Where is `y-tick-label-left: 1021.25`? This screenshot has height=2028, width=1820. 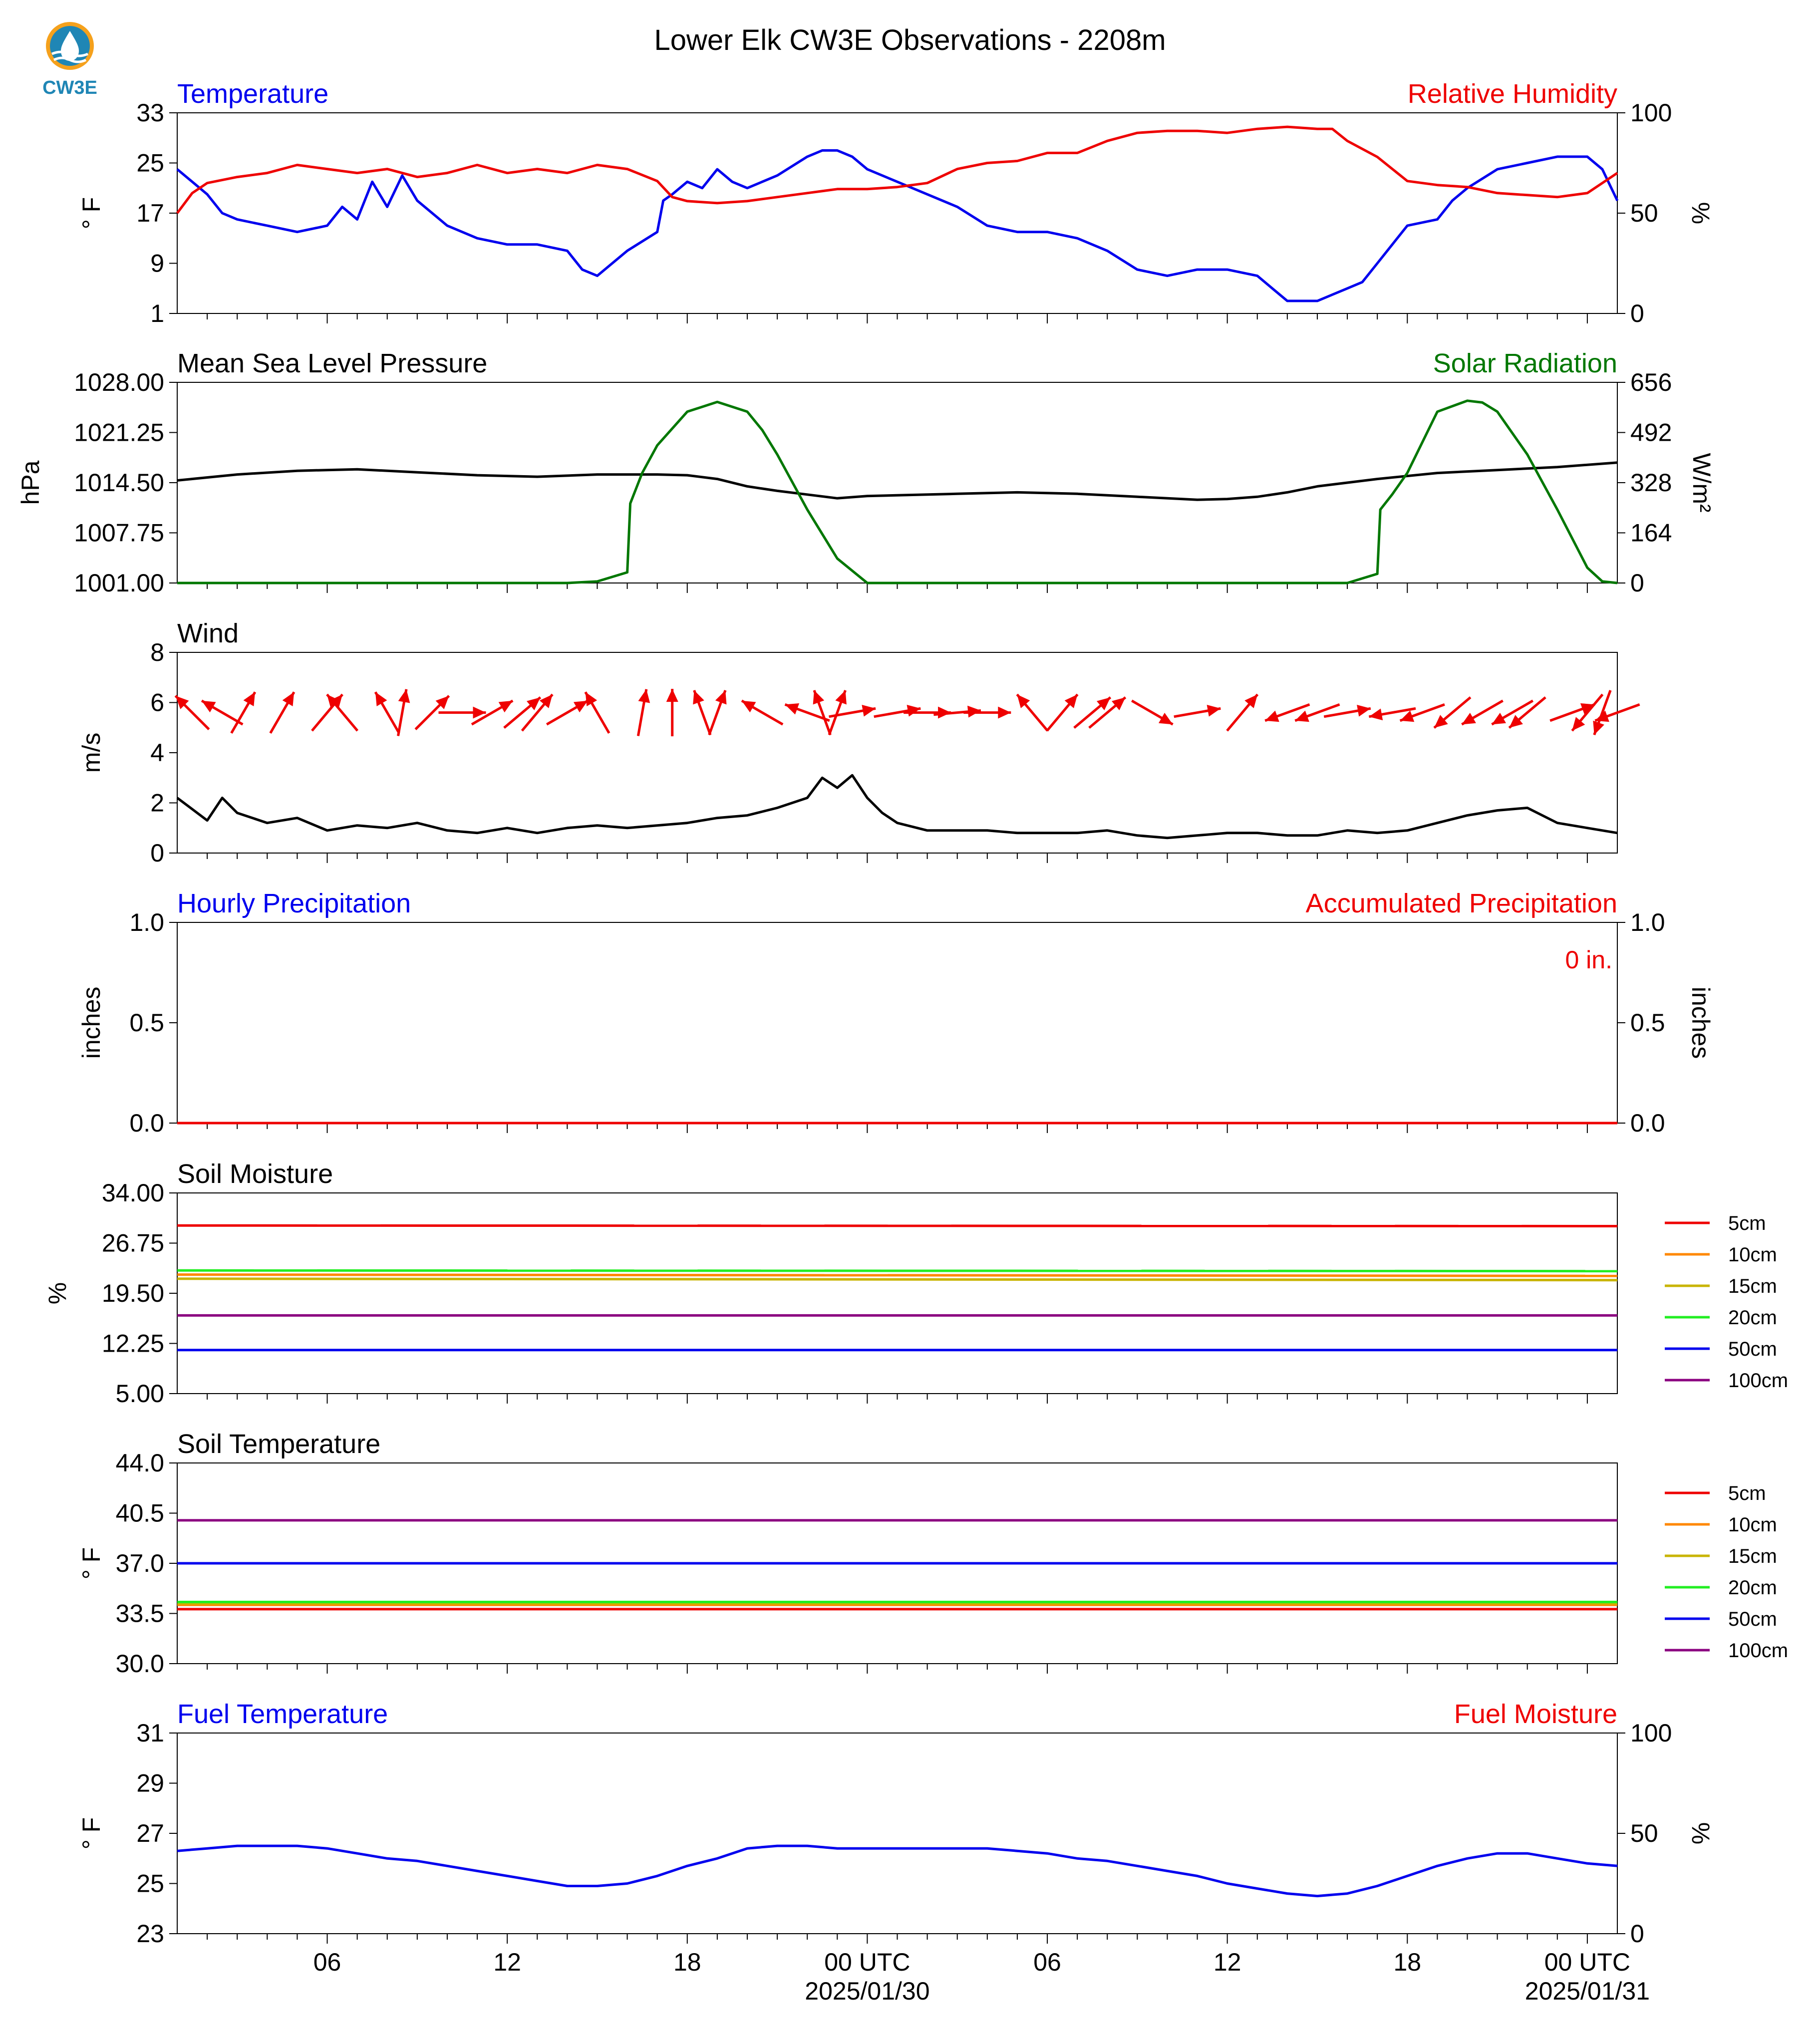
y-tick-label-left: 1021.25 is located at coordinates (119, 433).